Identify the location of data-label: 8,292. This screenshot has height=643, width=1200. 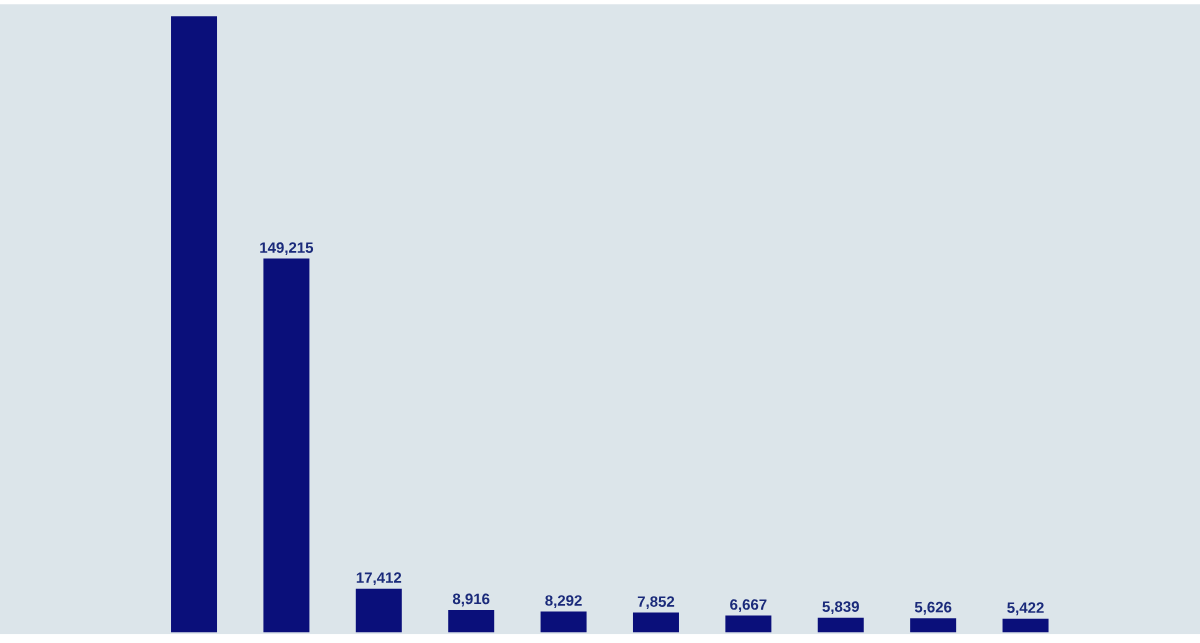
(563, 601).